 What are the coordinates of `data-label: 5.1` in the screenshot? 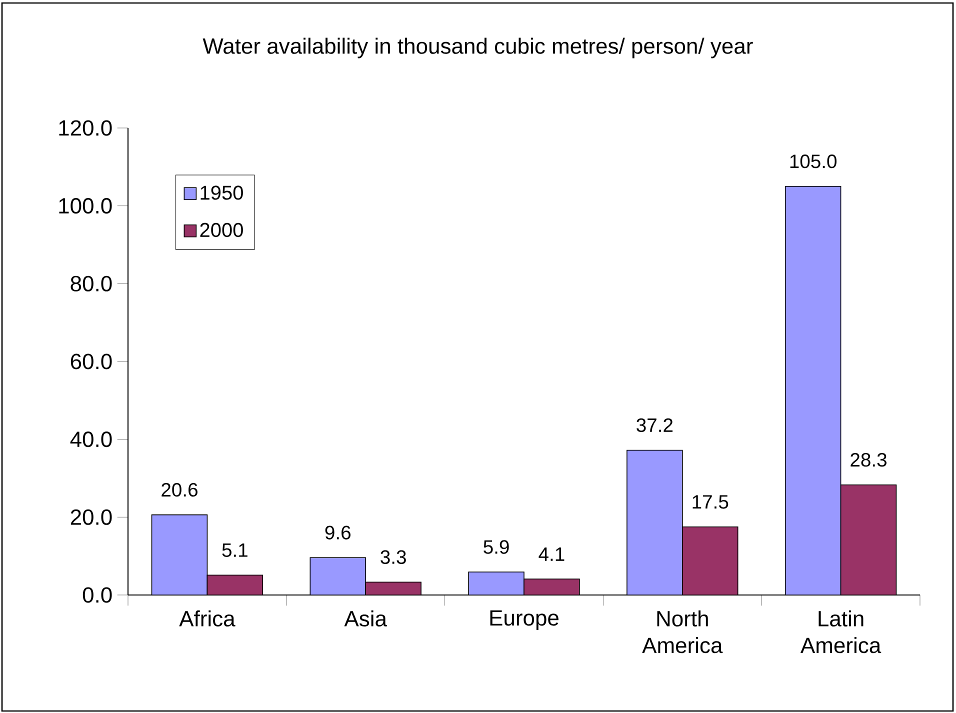 It's located at (235, 550).